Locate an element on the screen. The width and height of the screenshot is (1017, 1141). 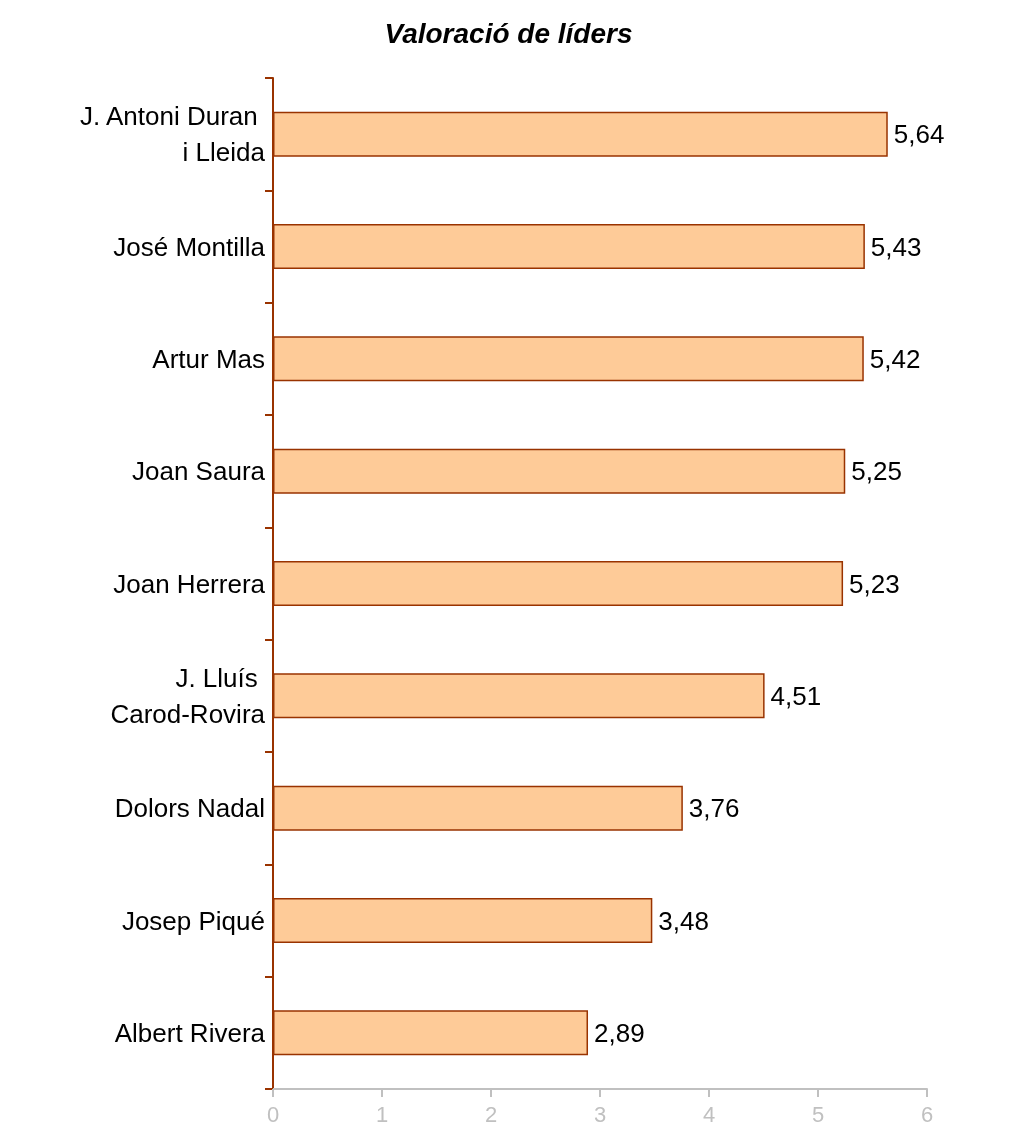
y-tick-label: Albert Rivera is located at coordinates (190, 1032).